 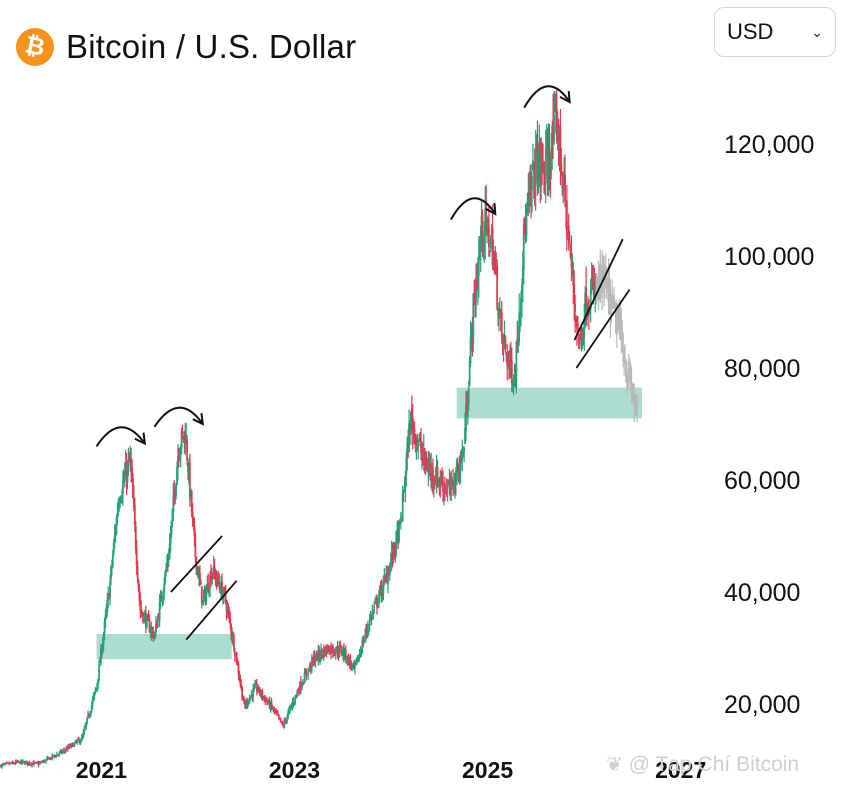 What do you see at coordinates (769, 257) in the screenshot?
I see `y-tick-label-4: 100,000` at bounding box center [769, 257].